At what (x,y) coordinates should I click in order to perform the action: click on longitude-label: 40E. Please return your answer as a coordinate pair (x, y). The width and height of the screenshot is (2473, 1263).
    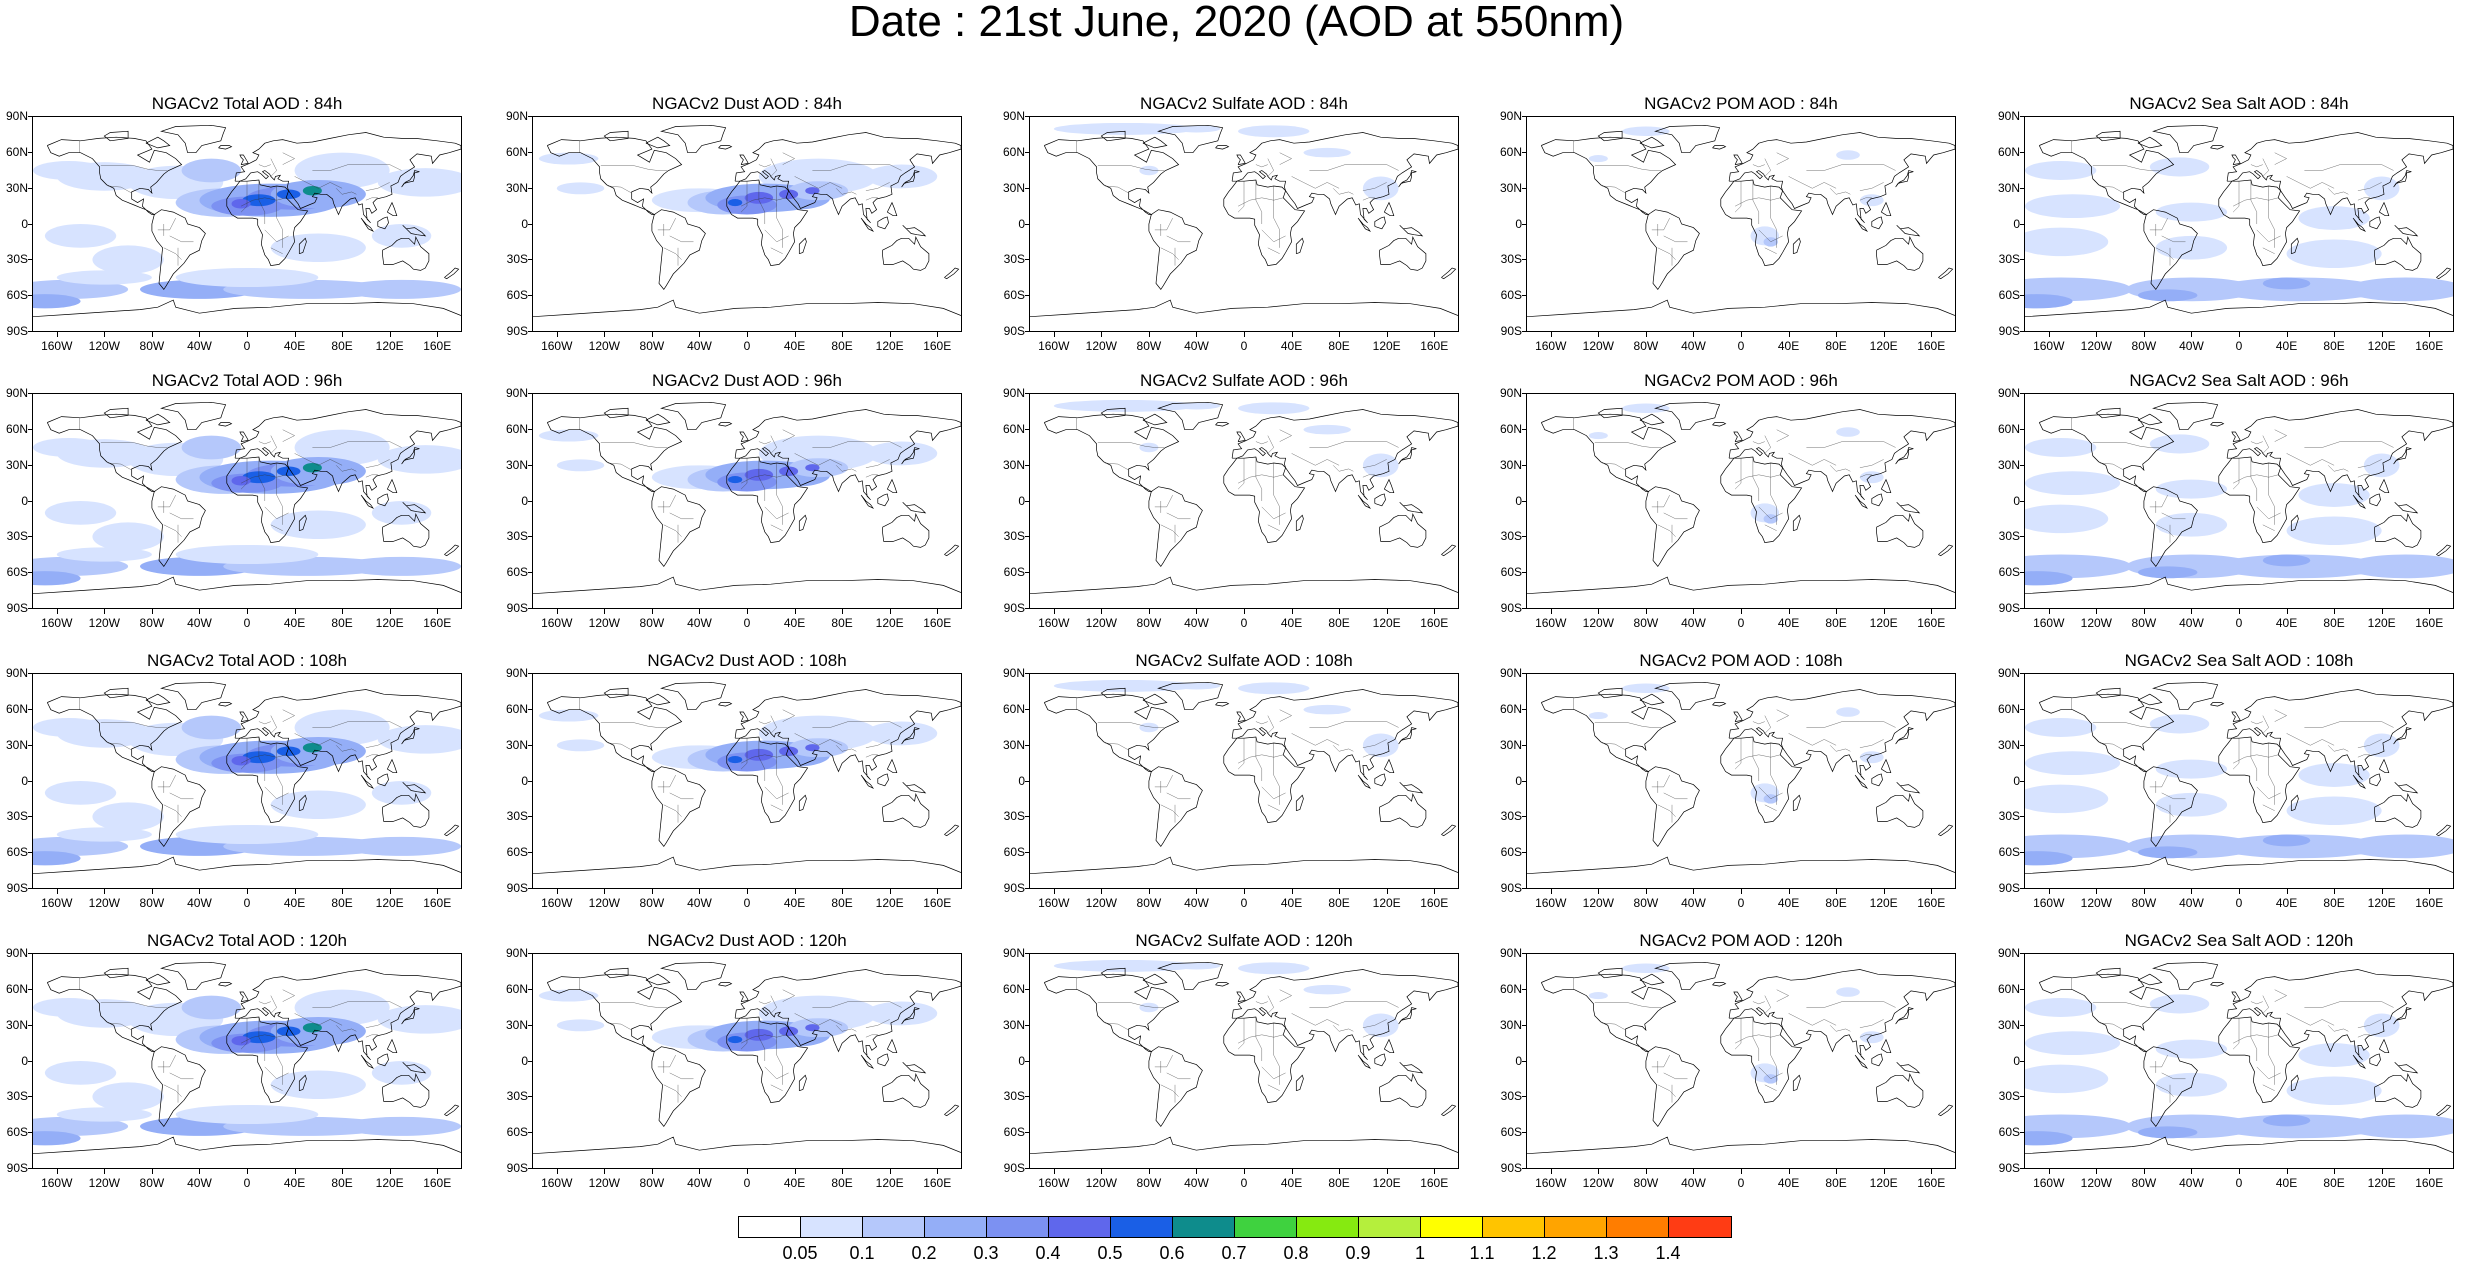
    Looking at the image, I should click on (294, 1183).